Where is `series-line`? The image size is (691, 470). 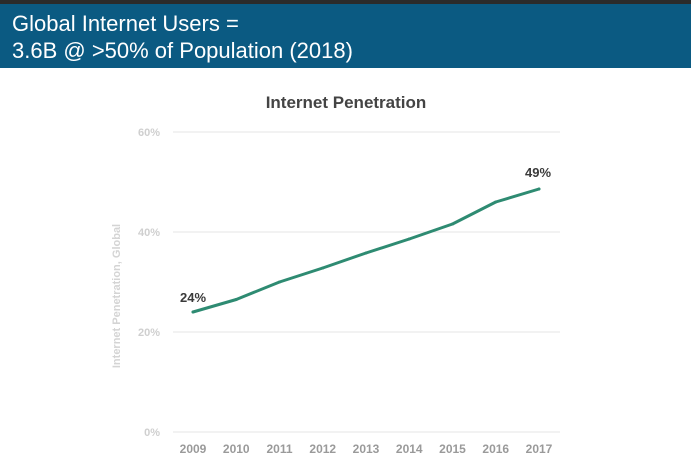
series-line is located at coordinates (366, 250).